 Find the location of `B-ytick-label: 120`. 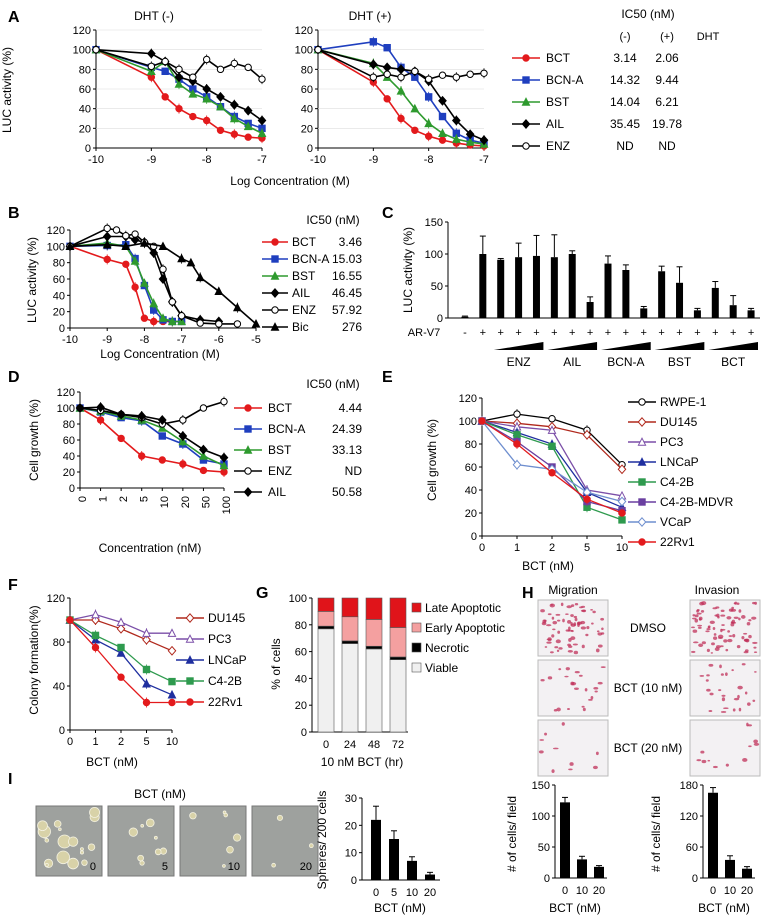

B-ytick-label: 120 is located at coordinates (56, 231).